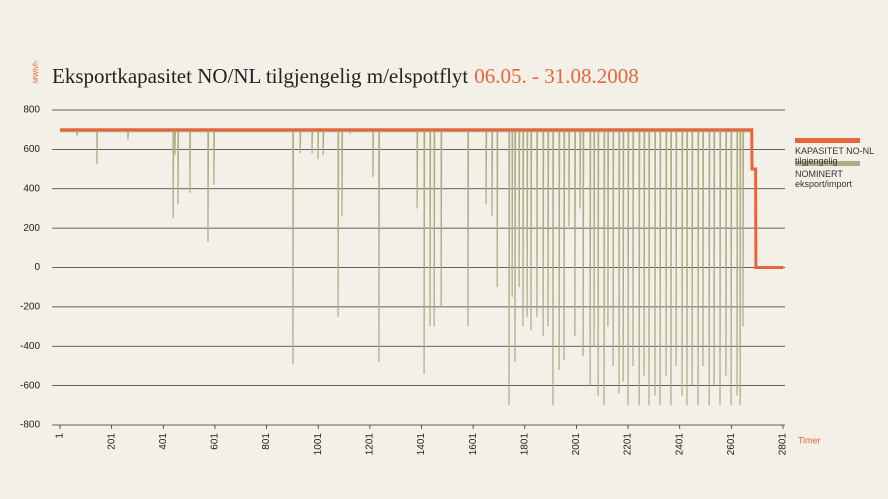 The height and width of the screenshot is (499, 888). I want to click on y-tick-label: -600, so click(30, 385).